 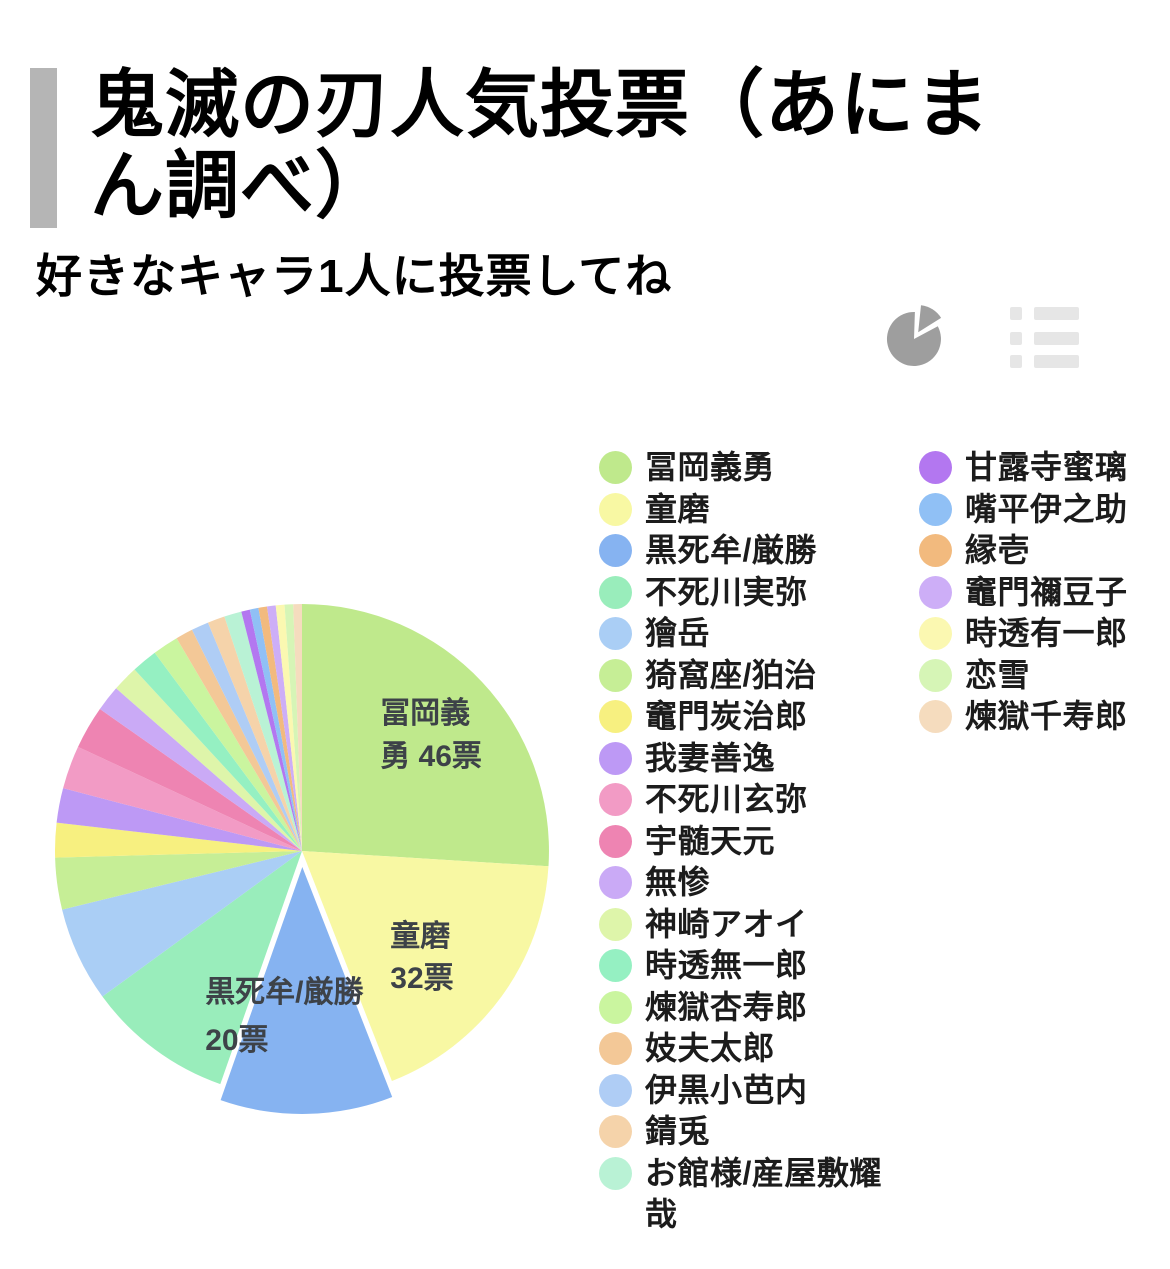 I want to click on title-accent-bar, so click(x=43, y=148).